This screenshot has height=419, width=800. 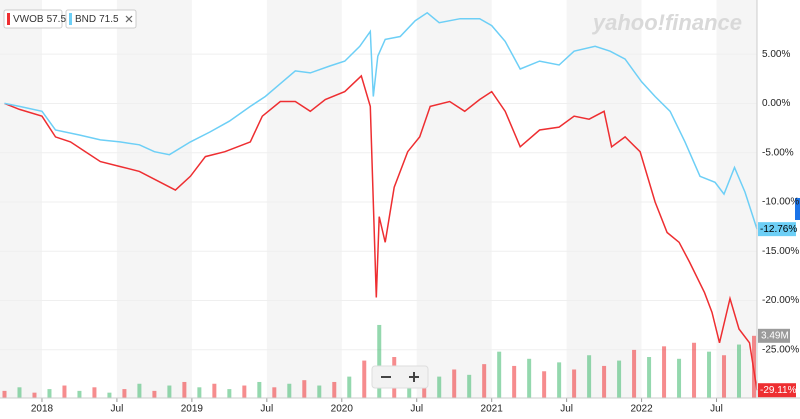 What do you see at coordinates (780, 202) in the screenshot?
I see `y-tick-label: -10.00%` at bounding box center [780, 202].